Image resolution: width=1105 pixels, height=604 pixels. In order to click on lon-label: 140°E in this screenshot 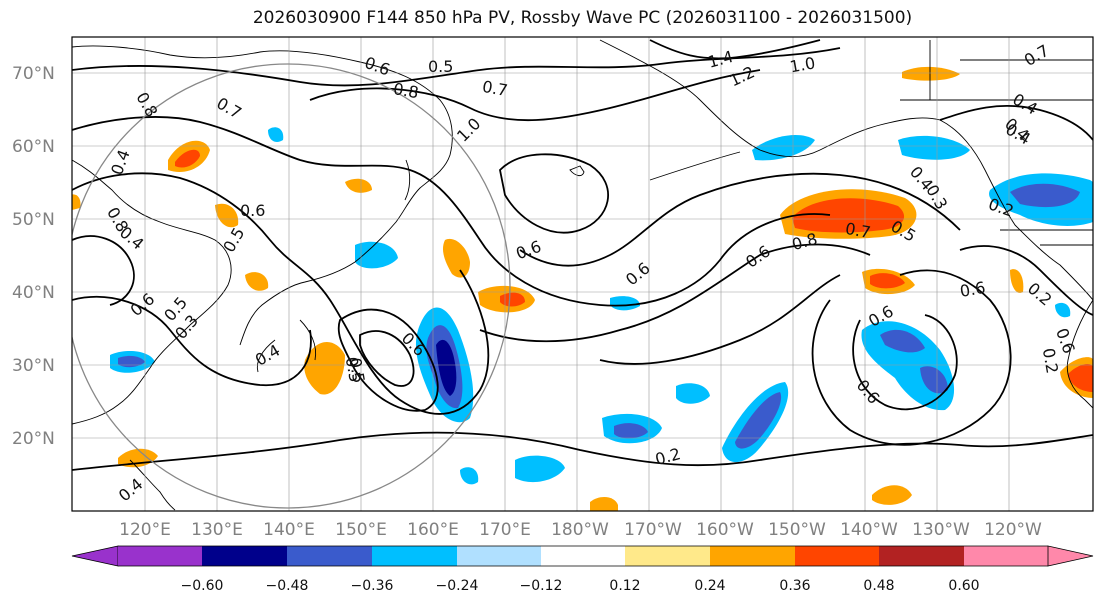, I will do `click(289, 530)`.